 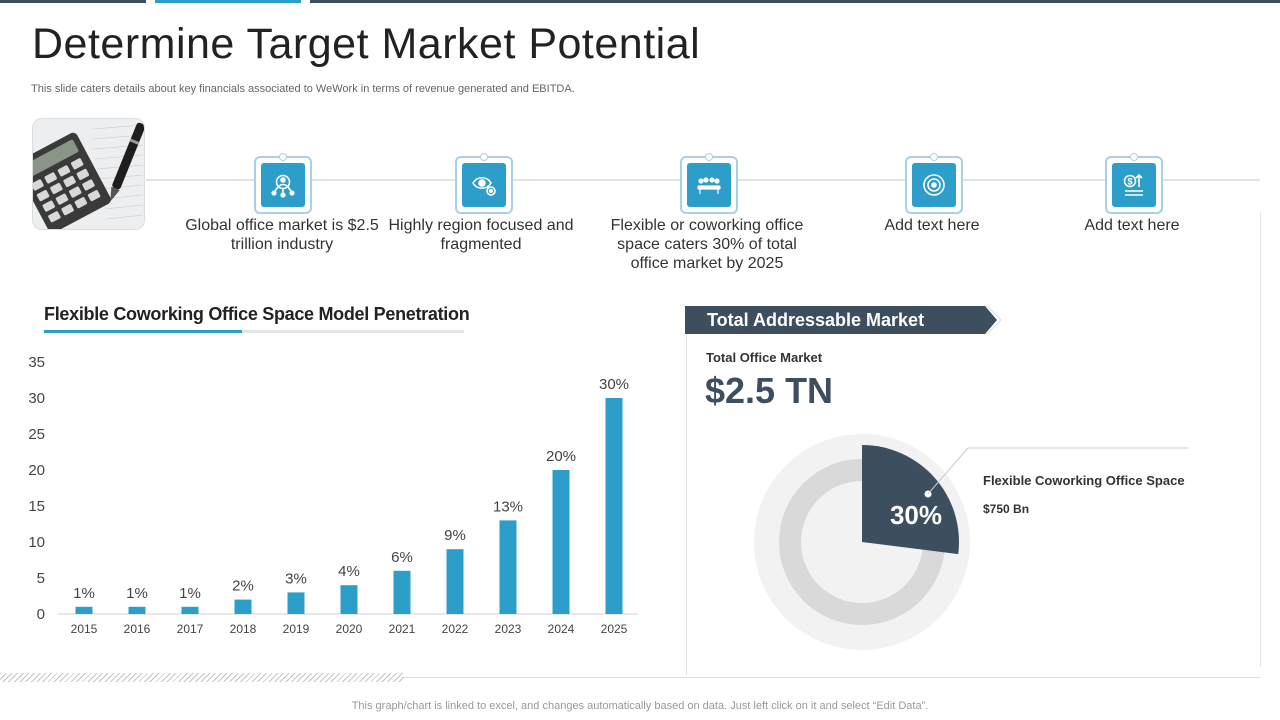 I want to click on bottom-divider, so click(x=832, y=677).